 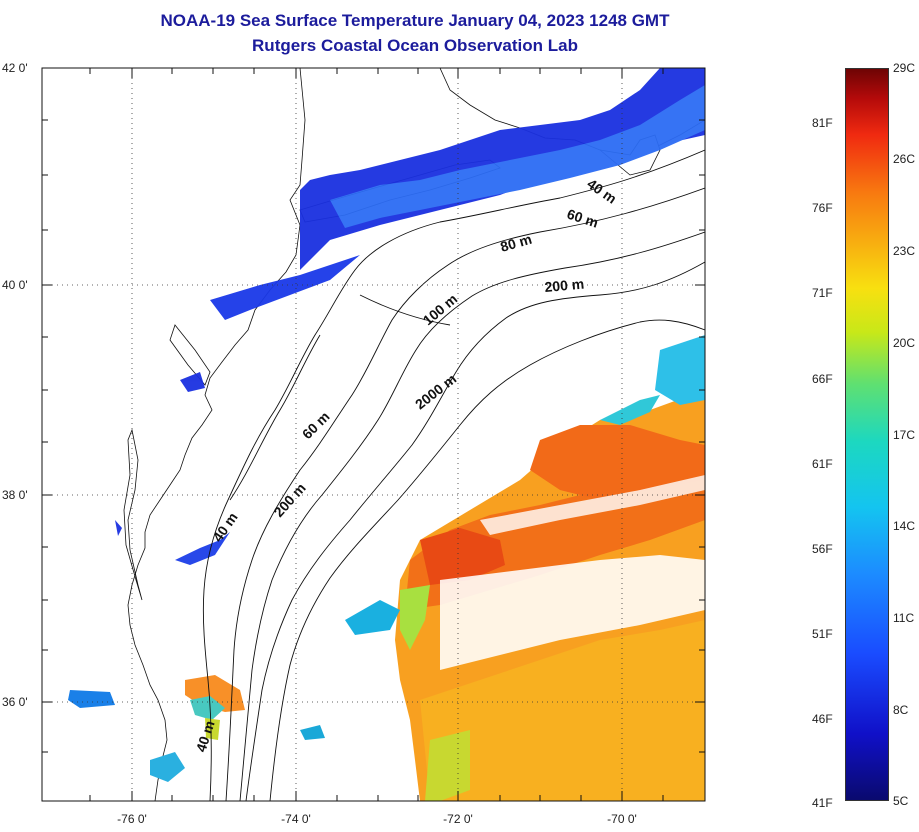 What do you see at coordinates (822, 719) in the screenshot?
I see `colorbar-fahrenheit-label: 46F` at bounding box center [822, 719].